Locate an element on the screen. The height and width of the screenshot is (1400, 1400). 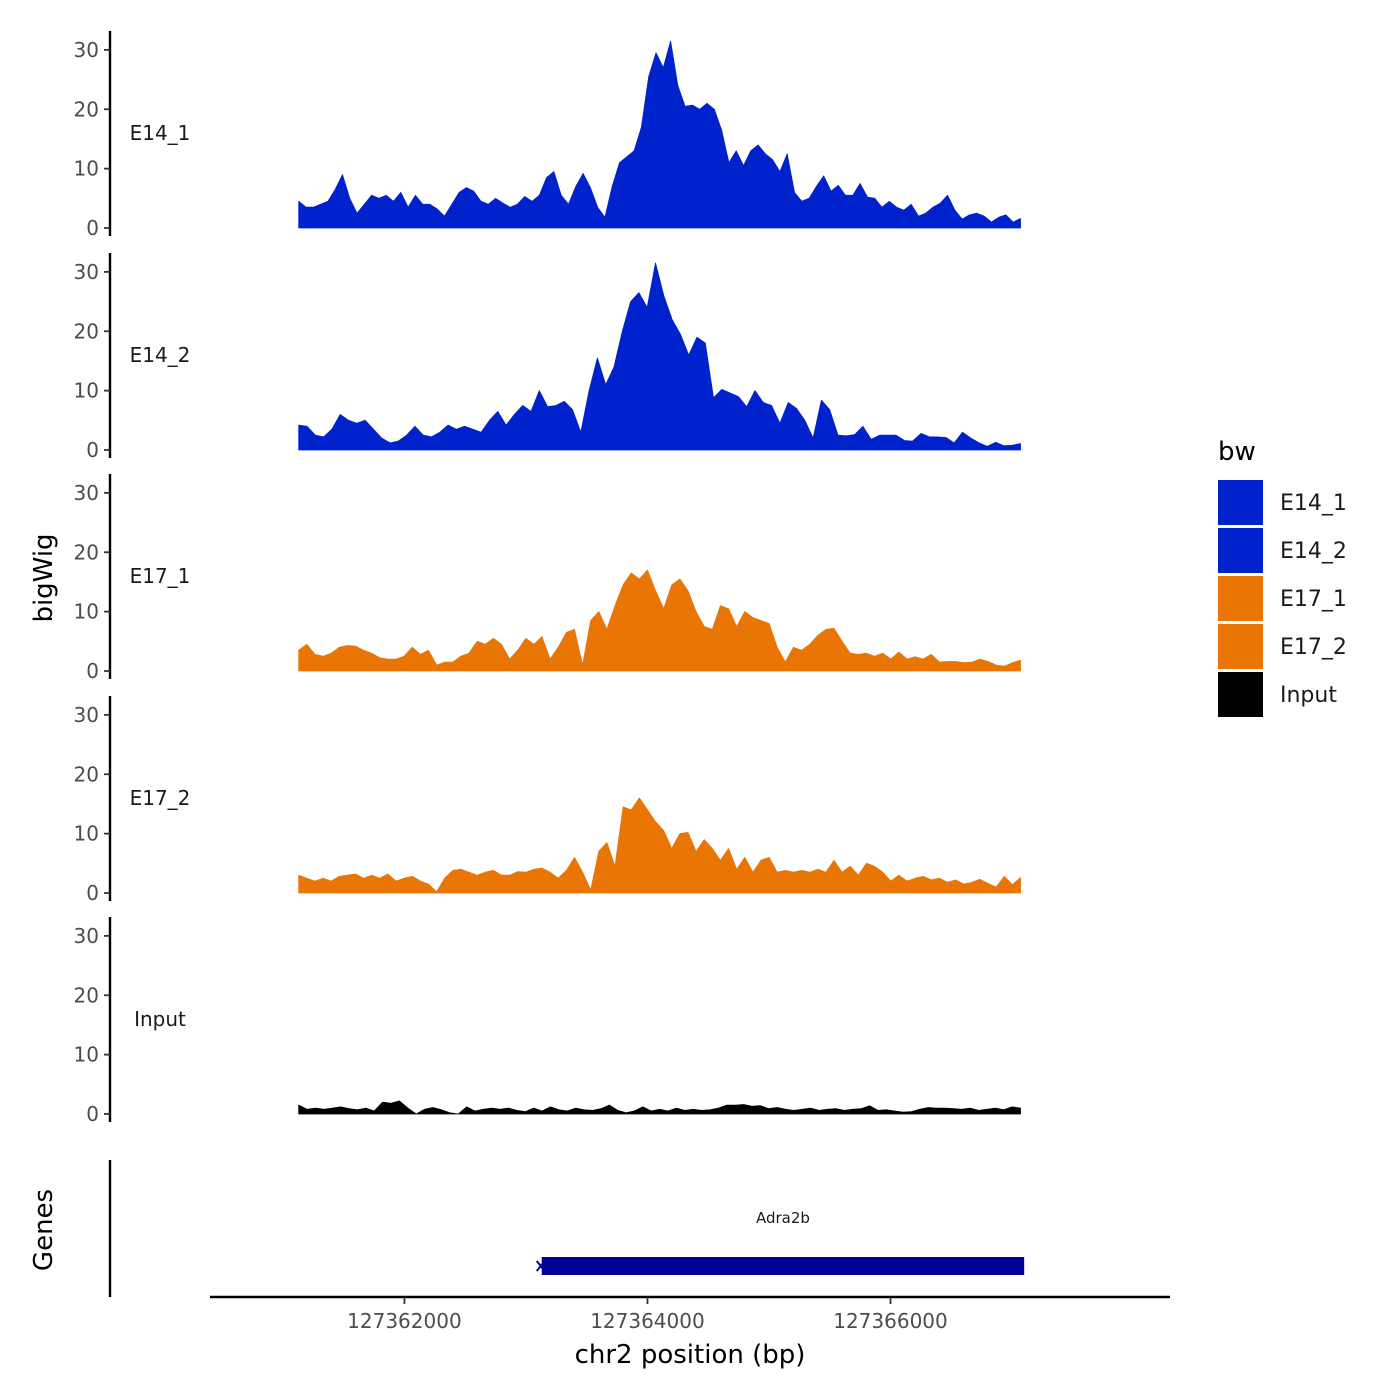
gene-Adra2b: Adra2b is located at coordinates (780, 1242).